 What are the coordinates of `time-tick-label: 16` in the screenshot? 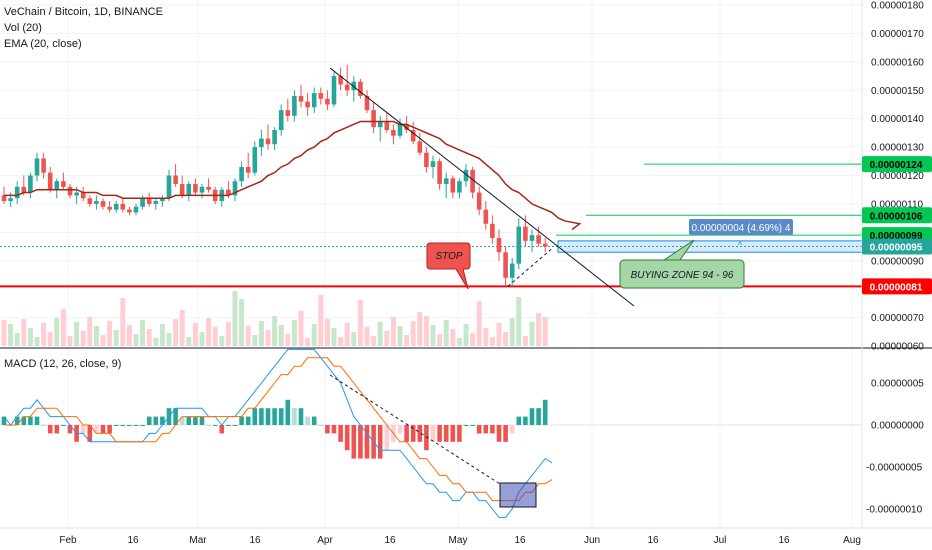 It's located at (390, 540).